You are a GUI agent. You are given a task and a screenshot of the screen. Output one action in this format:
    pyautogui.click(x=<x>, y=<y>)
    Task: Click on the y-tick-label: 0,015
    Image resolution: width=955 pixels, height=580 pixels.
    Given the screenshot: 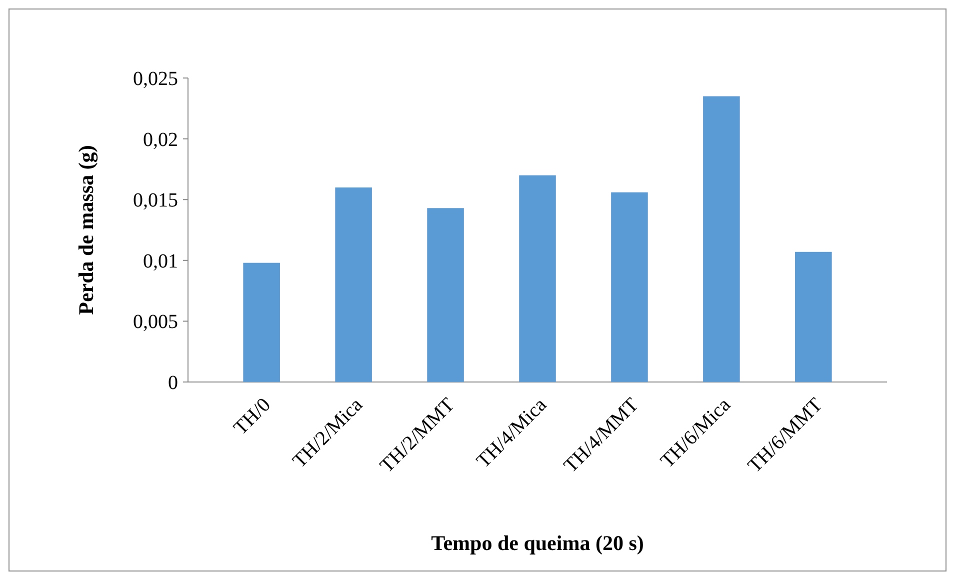 What is the action you would take?
    pyautogui.click(x=155, y=201)
    